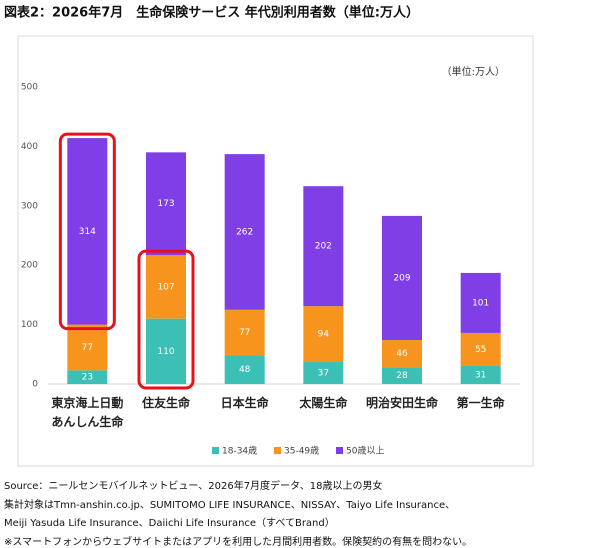 The image size is (595, 548). What do you see at coordinates (323, 403) in the screenshot?
I see `x-tick-label: 太陽生命` at bounding box center [323, 403].